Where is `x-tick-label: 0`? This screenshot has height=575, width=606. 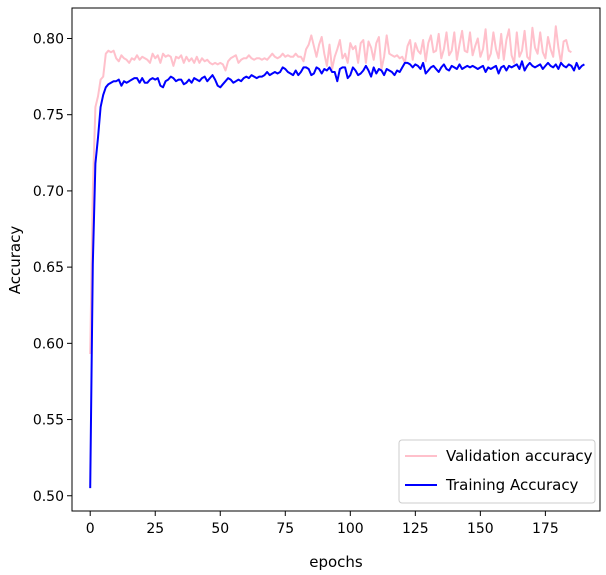
x-tick-label: 0 is located at coordinates (90, 529).